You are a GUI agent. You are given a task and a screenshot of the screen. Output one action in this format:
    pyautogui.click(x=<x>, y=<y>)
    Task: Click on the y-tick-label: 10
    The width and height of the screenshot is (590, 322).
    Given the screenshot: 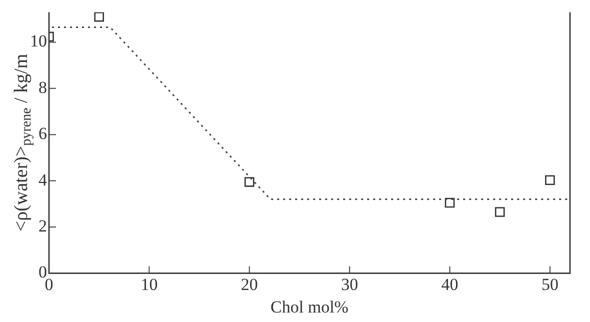 What is the action you would take?
    pyautogui.click(x=38, y=41)
    